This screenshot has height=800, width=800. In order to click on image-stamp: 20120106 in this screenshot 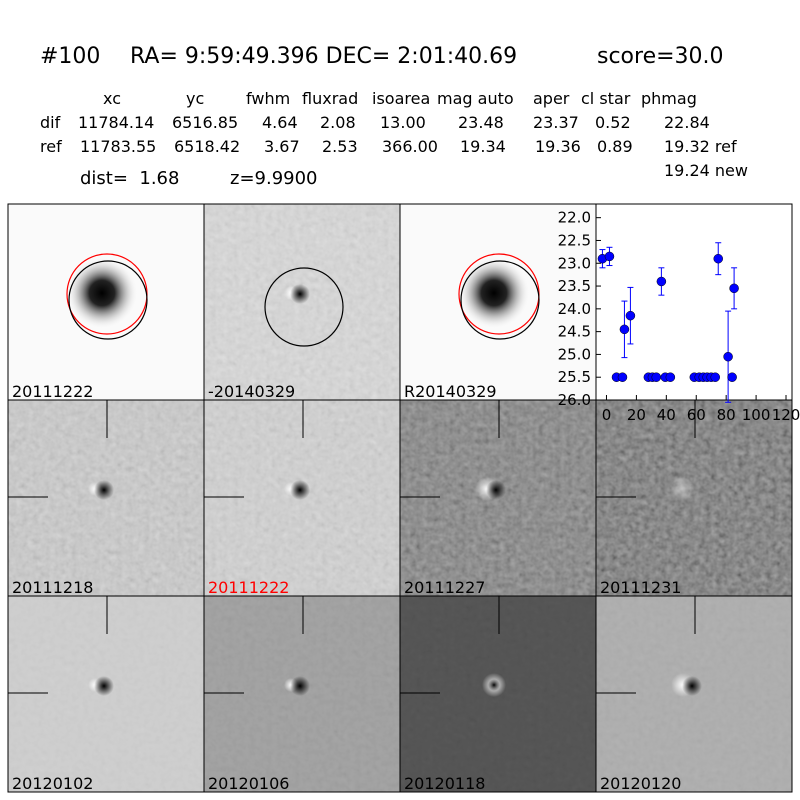, I will do `click(302, 694)`.